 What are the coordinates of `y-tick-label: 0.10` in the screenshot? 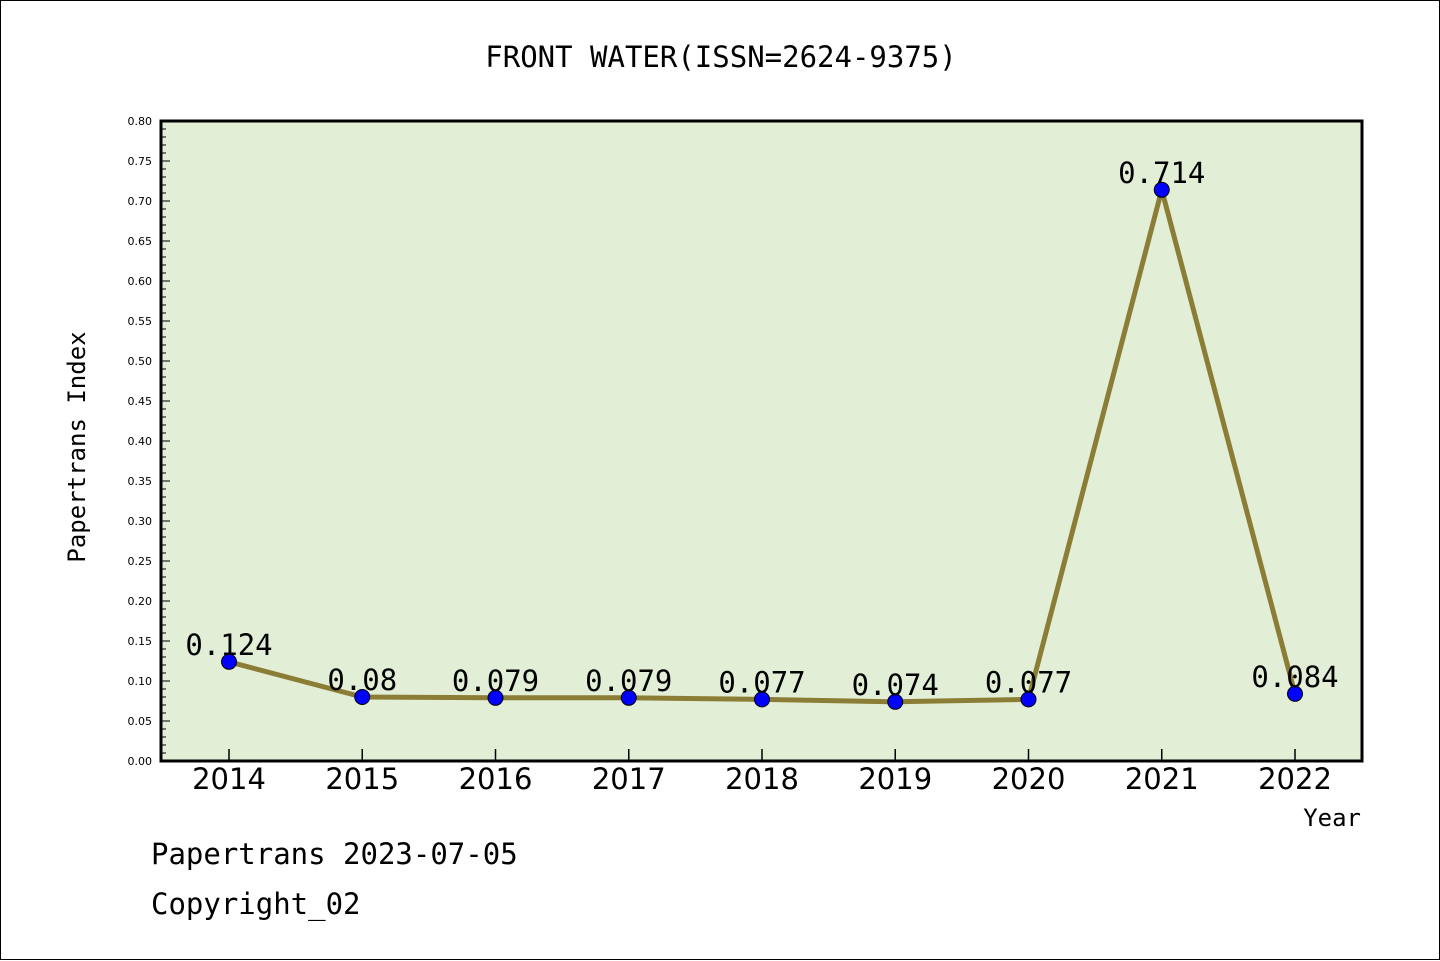 It's located at (140, 681).